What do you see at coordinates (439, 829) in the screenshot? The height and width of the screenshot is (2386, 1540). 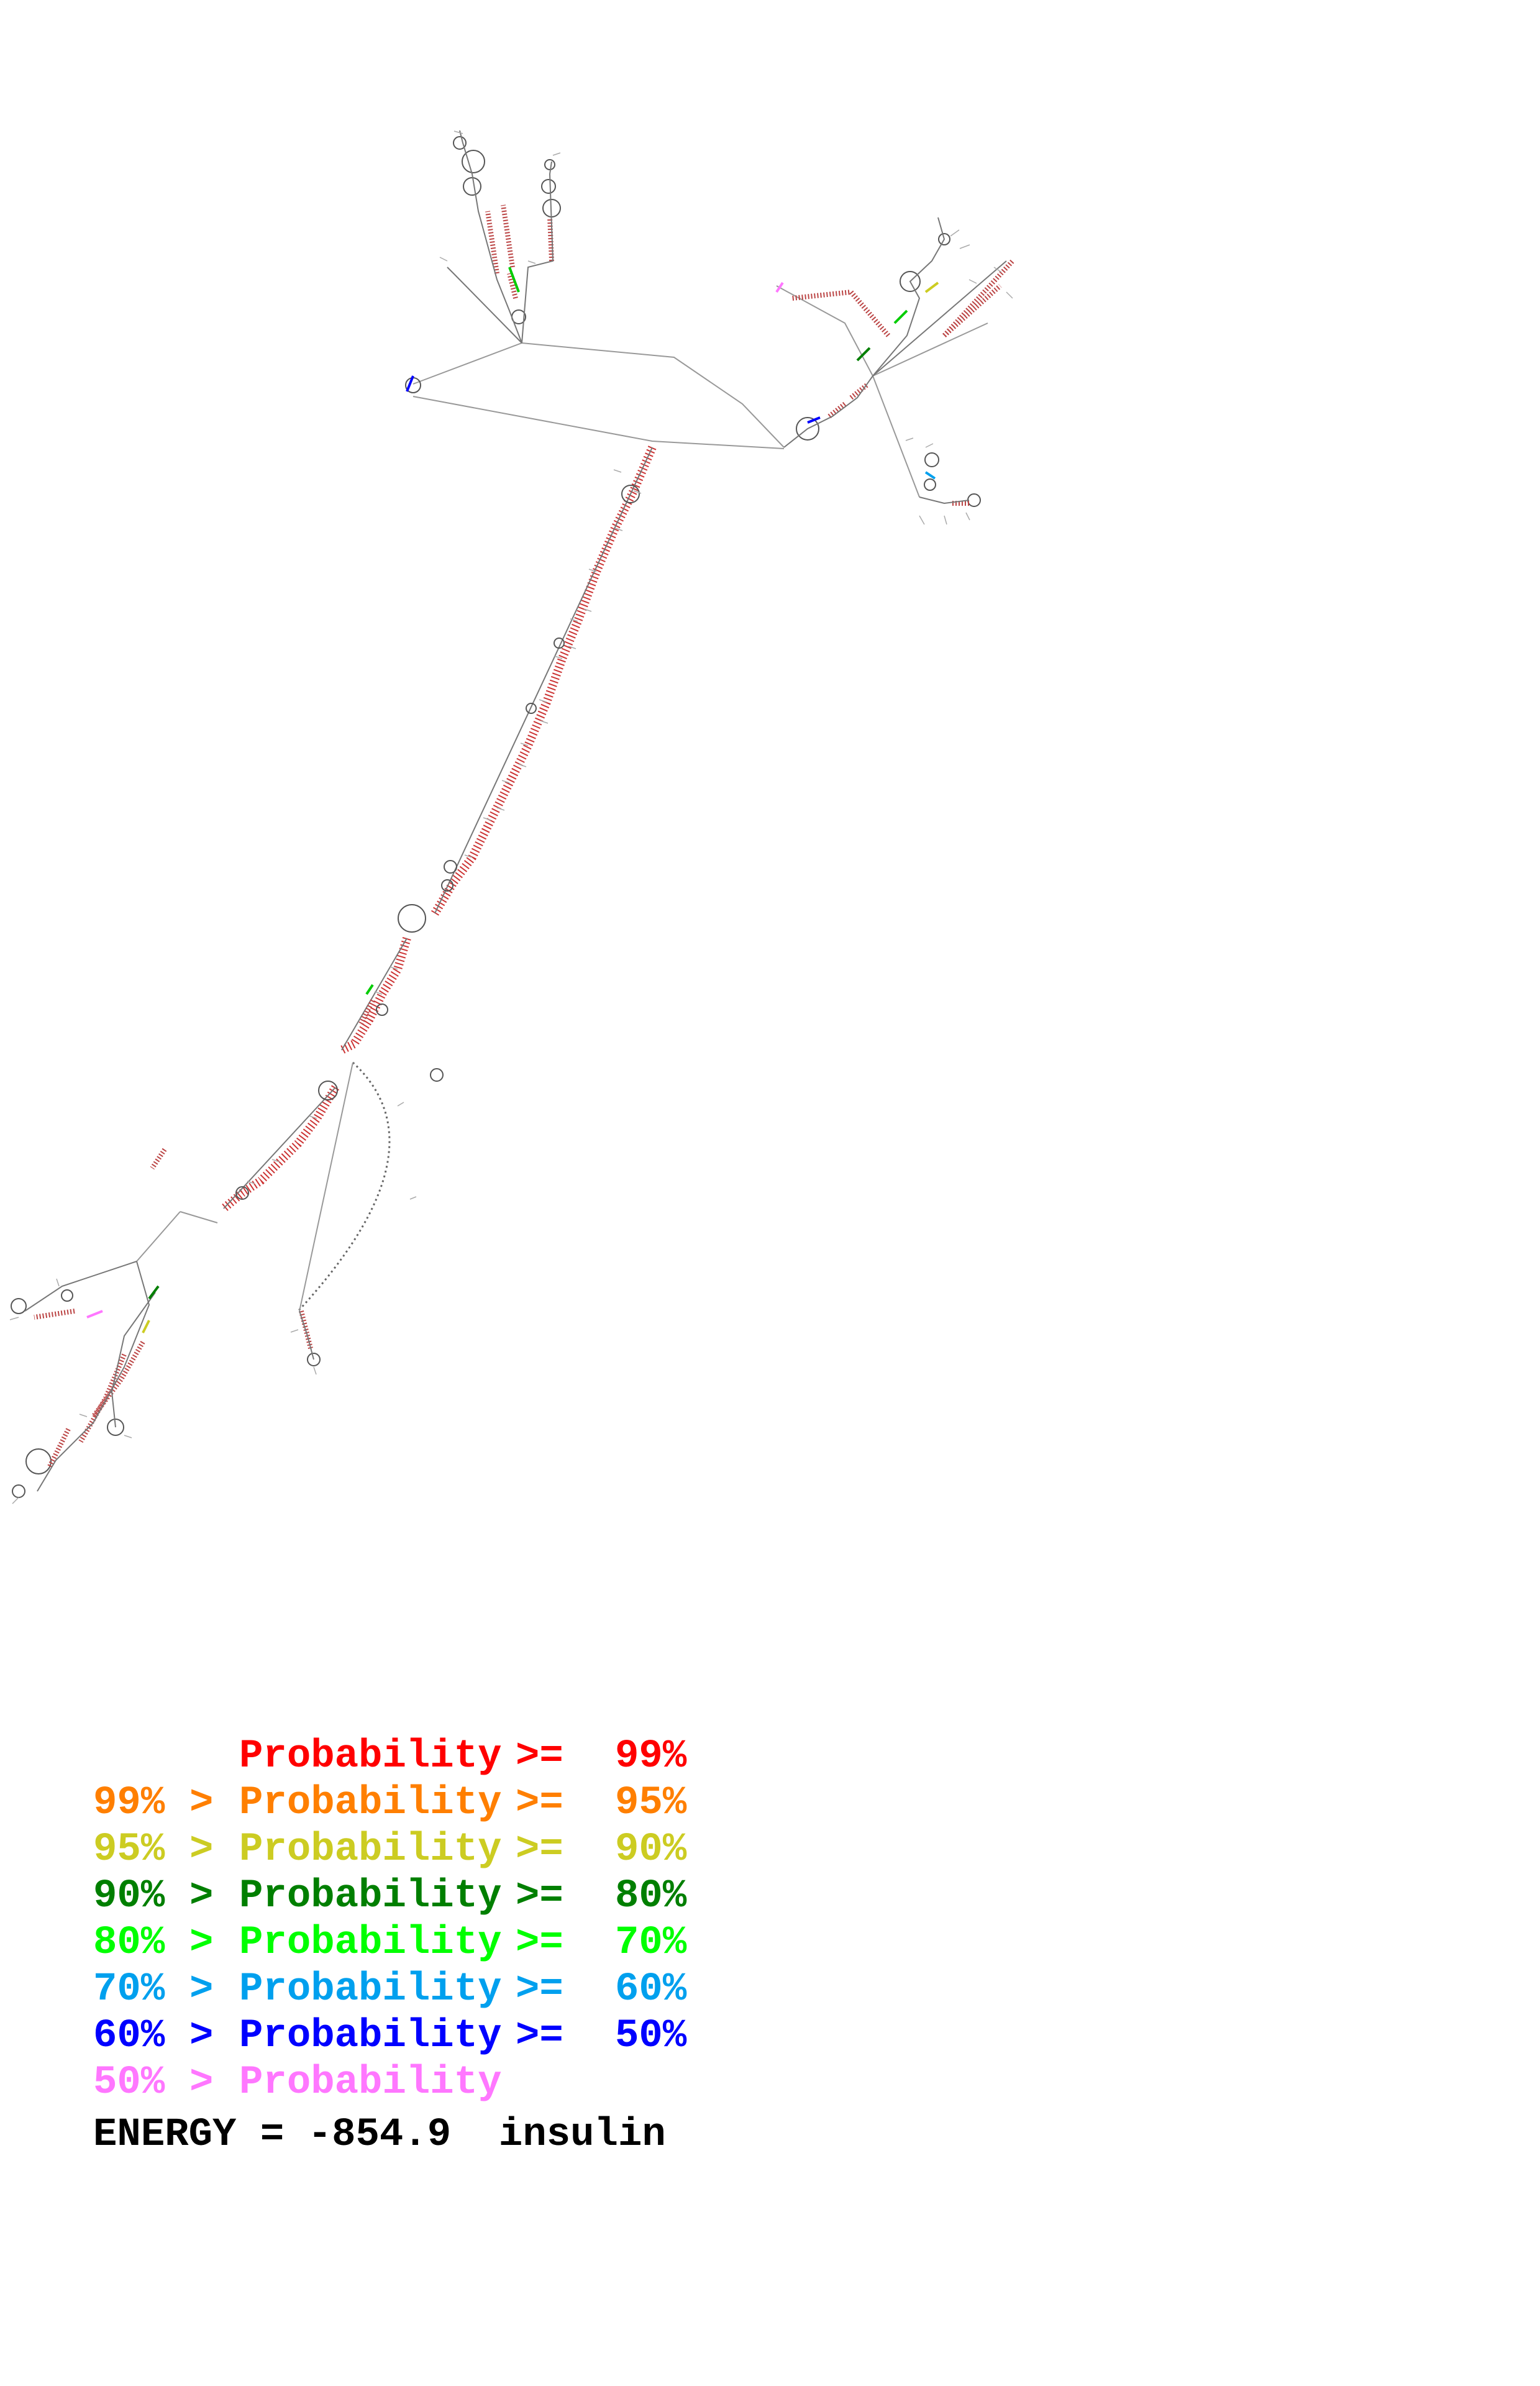 I see `main-helix-stem` at bounding box center [439, 829].